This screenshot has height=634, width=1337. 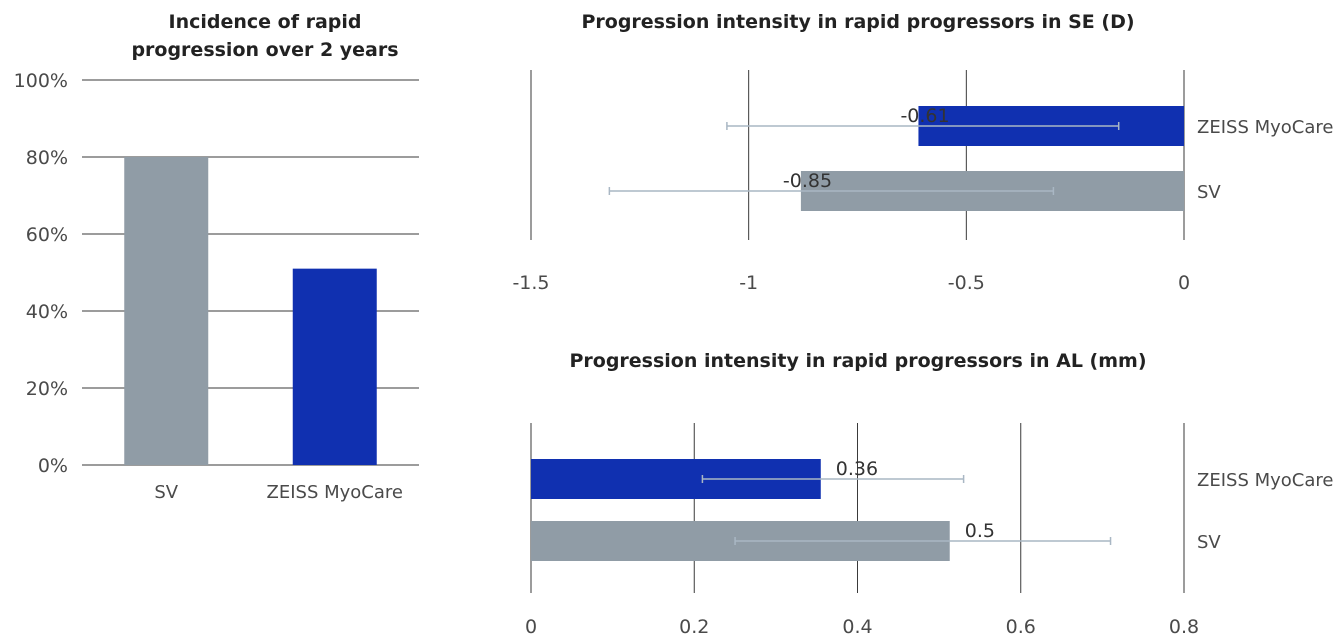 What do you see at coordinates (53, 466) in the screenshot?
I see `y-tick-label: 0%` at bounding box center [53, 466].